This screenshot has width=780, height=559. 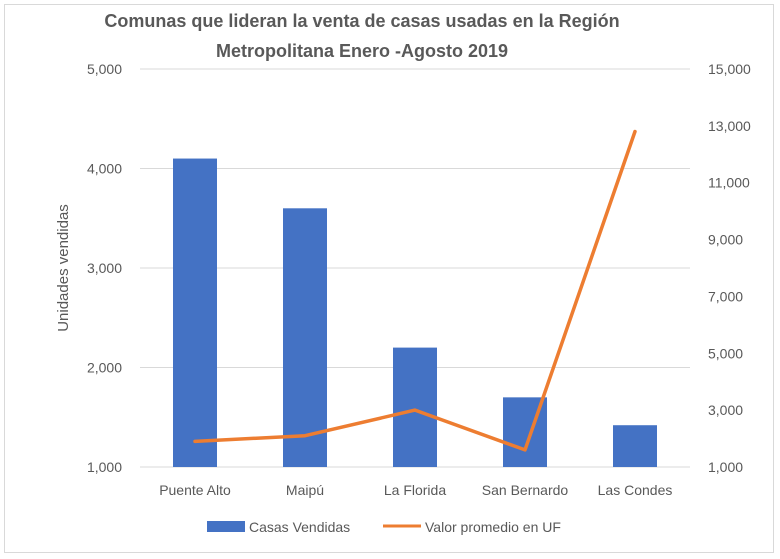 What do you see at coordinates (493, 527) in the screenshot?
I see `legend-label-valor-promedio: Valor promedio en UF` at bounding box center [493, 527].